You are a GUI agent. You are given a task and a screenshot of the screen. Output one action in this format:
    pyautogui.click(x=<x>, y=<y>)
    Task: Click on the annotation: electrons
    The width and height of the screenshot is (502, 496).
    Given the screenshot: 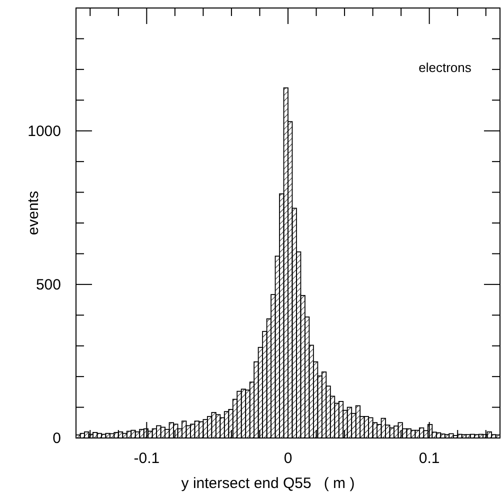 What is the action you would take?
    pyautogui.click(x=445, y=67)
    